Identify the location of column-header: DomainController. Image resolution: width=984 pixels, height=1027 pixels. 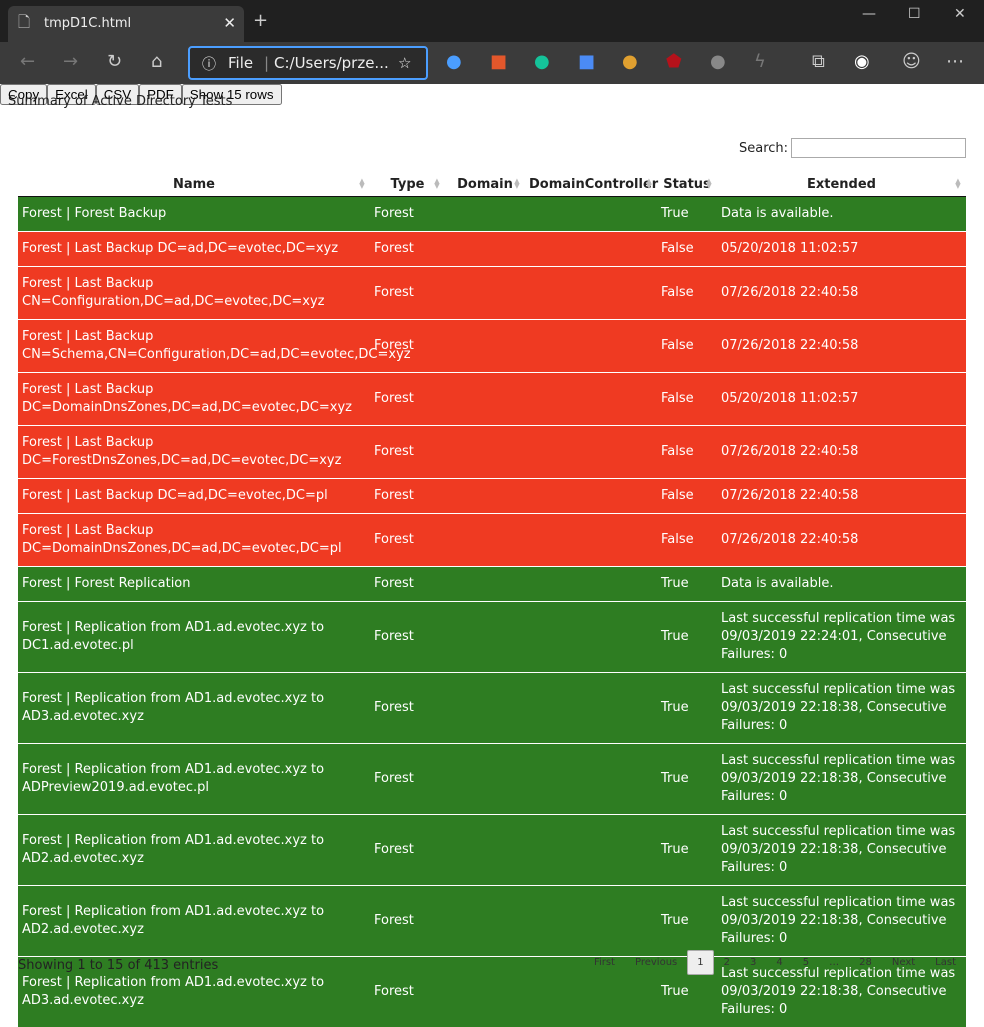
(591, 184).